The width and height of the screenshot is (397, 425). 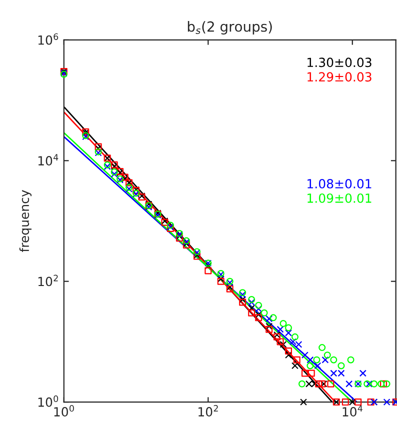 What do you see at coordinates (64, 410) in the screenshot?
I see `x-tick-label: 10$^{0}$` at bounding box center [64, 410].